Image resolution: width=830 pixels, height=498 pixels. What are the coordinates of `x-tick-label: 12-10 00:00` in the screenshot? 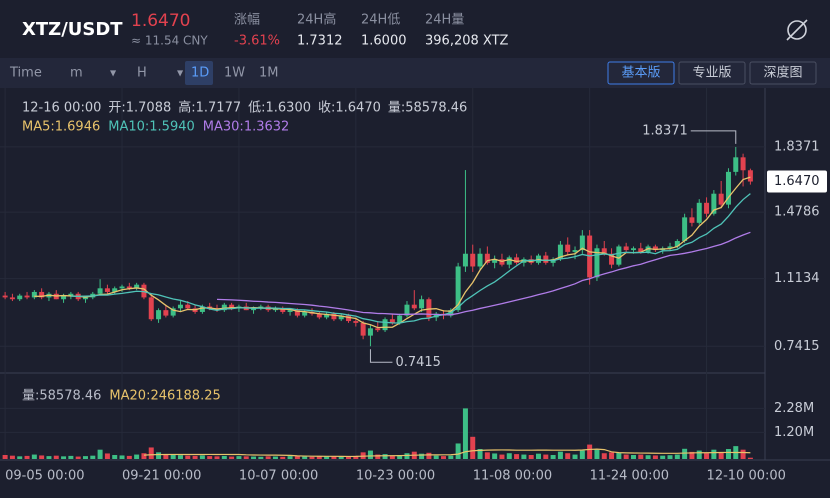 It's located at (746, 476).